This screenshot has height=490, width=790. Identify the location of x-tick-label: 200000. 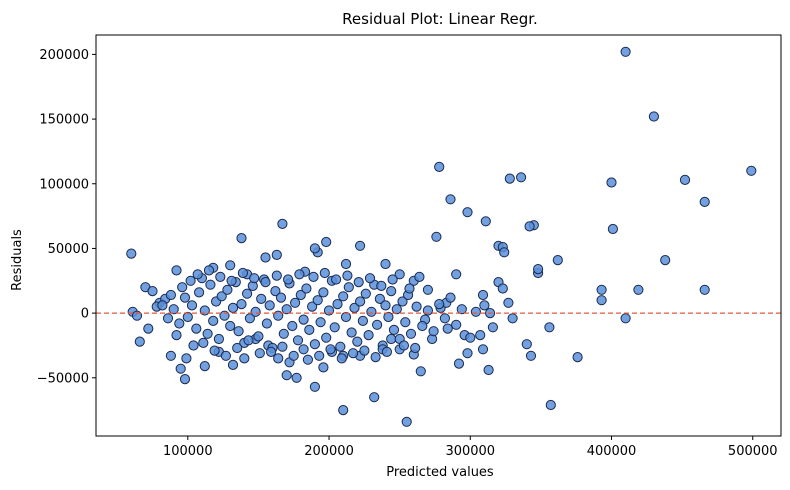
(329, 451).